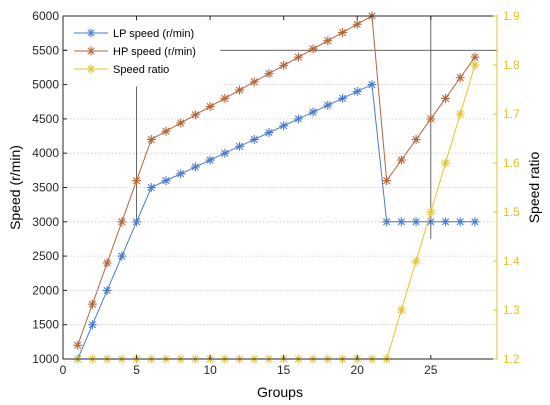 This screenshot has width=550, height=405. What do you see at coordinates (45, 153) in the screenshot?
I see `y-tick-label: 4000` at bounding box center [45, 153].